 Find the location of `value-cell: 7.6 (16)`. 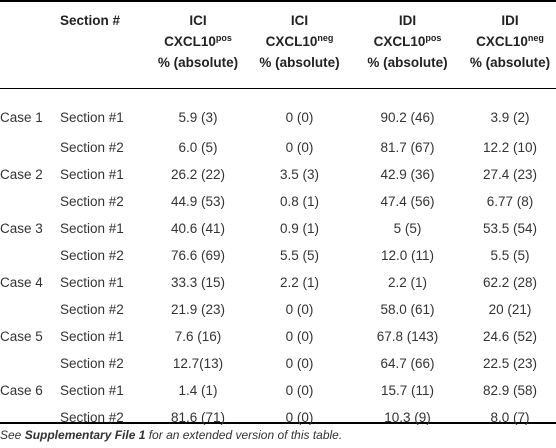

value-cell: 7.6 (16) is located at coordinates (198, 336).